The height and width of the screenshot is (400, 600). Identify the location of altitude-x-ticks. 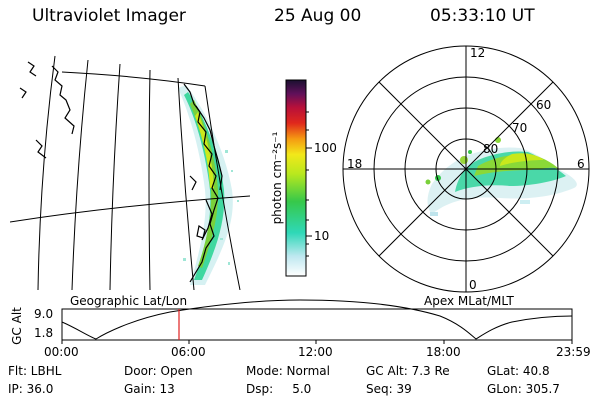
(317, 342).